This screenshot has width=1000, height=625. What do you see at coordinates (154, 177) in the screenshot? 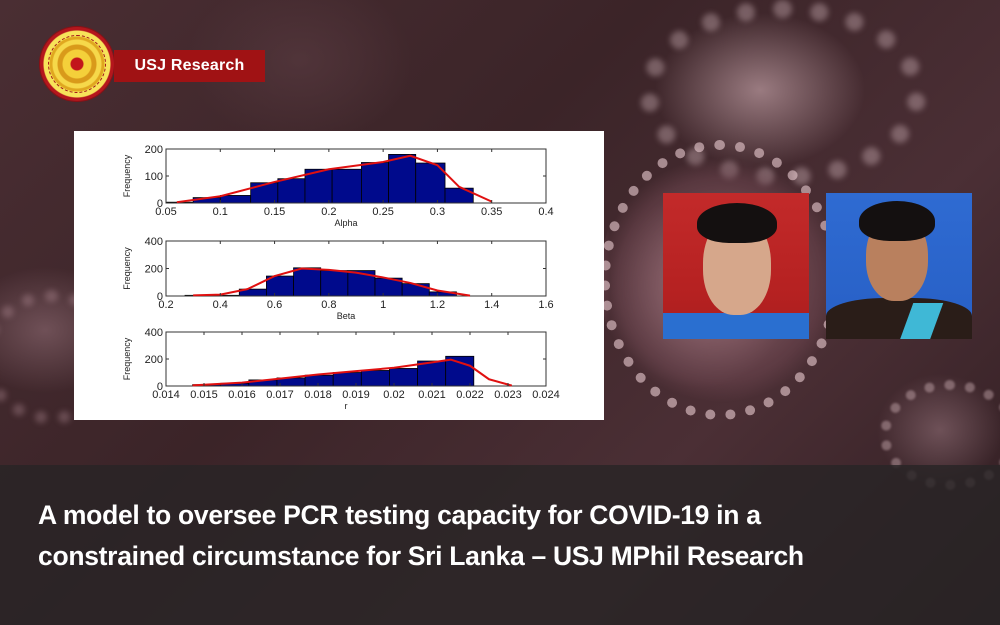
I see `y-tick-label: 100` at bounding box center [154, 177].